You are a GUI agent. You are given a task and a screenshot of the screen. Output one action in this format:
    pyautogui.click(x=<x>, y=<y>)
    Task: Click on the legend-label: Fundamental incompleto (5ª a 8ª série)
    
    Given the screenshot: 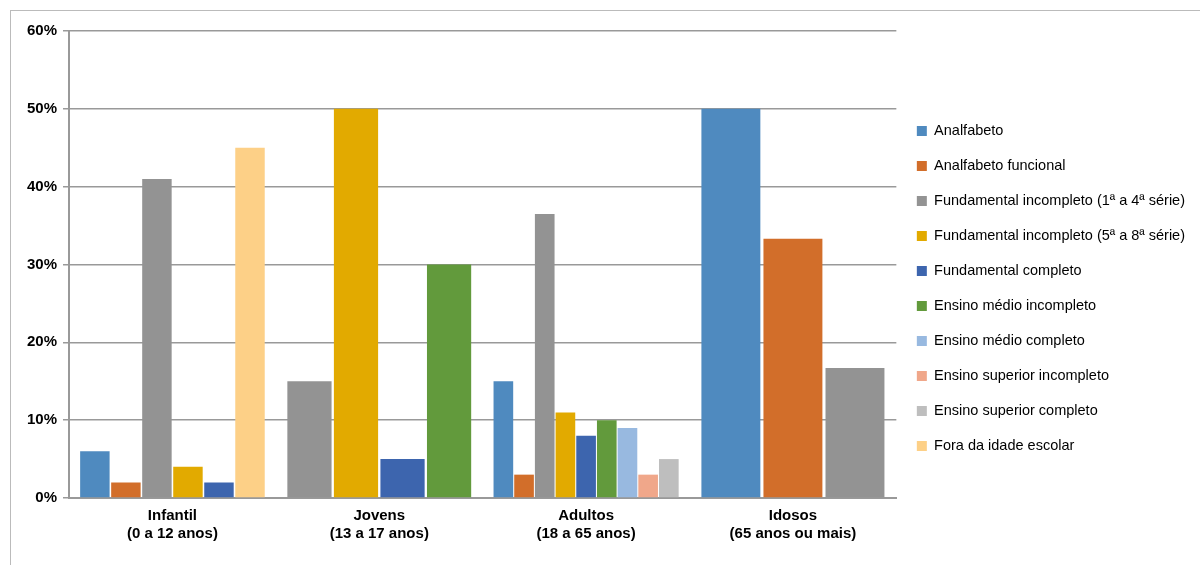 What is the action you would take?
    pyautogui.click(x=1060, y=235)
    